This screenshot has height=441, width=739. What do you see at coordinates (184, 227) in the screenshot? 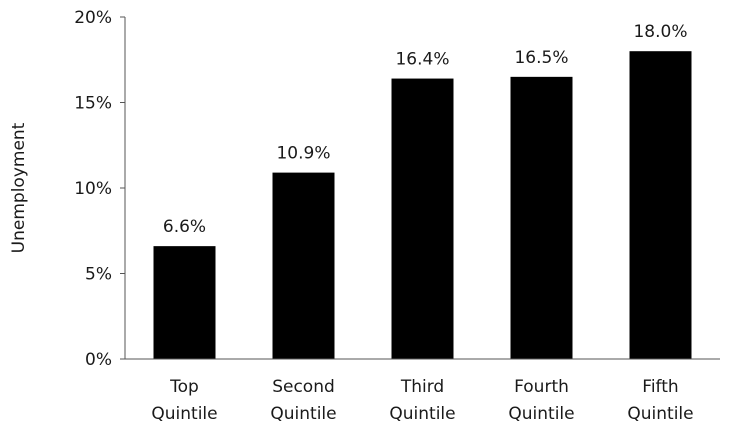
I see `data-label: 6.6%` at bounding box center [184, 227].